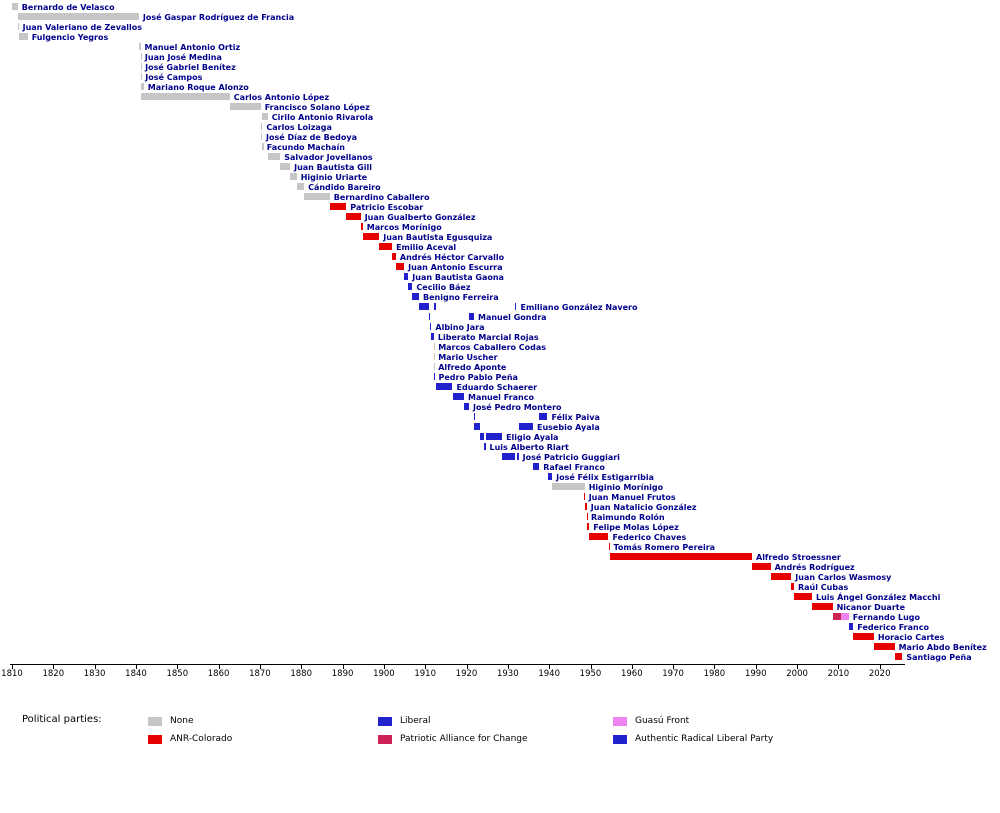  What do you see at coordinates (260, 674) in the screenshot?
I see `x-axis-tick-label: 1870` at bounding box center [260, 674].